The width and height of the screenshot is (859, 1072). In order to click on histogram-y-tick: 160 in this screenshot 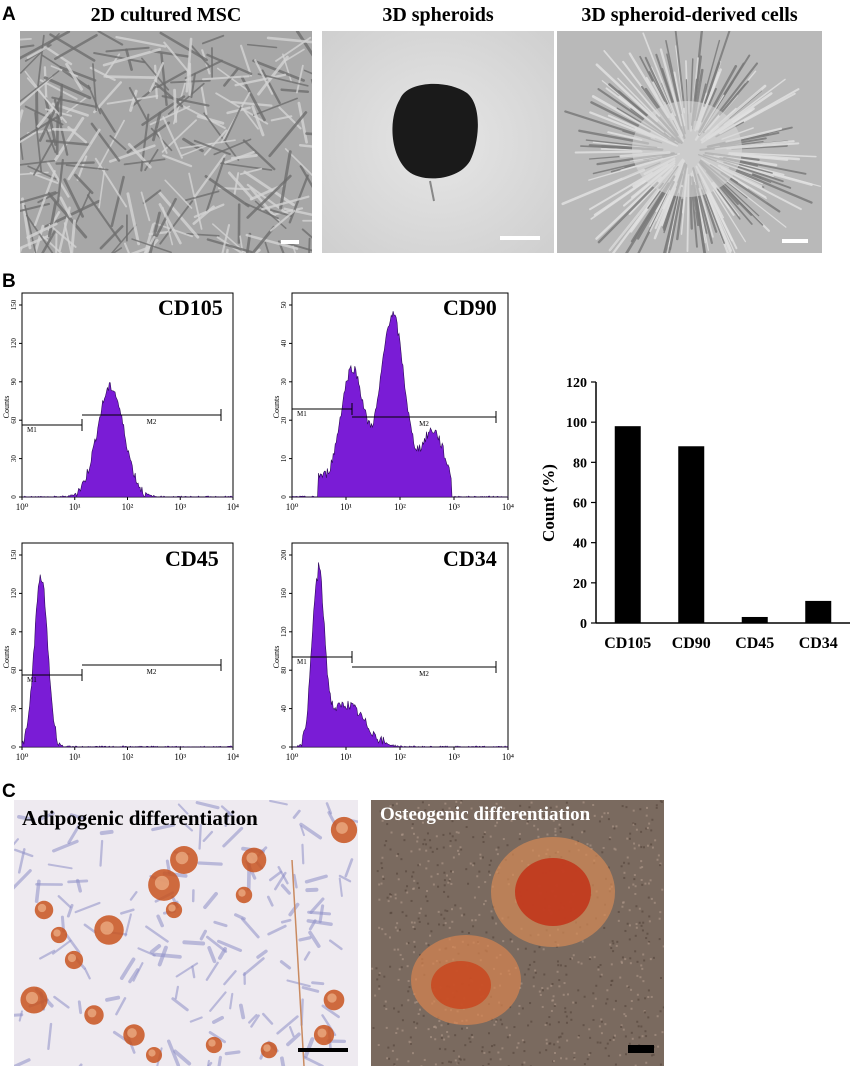, I will do `click(284, 593)`.